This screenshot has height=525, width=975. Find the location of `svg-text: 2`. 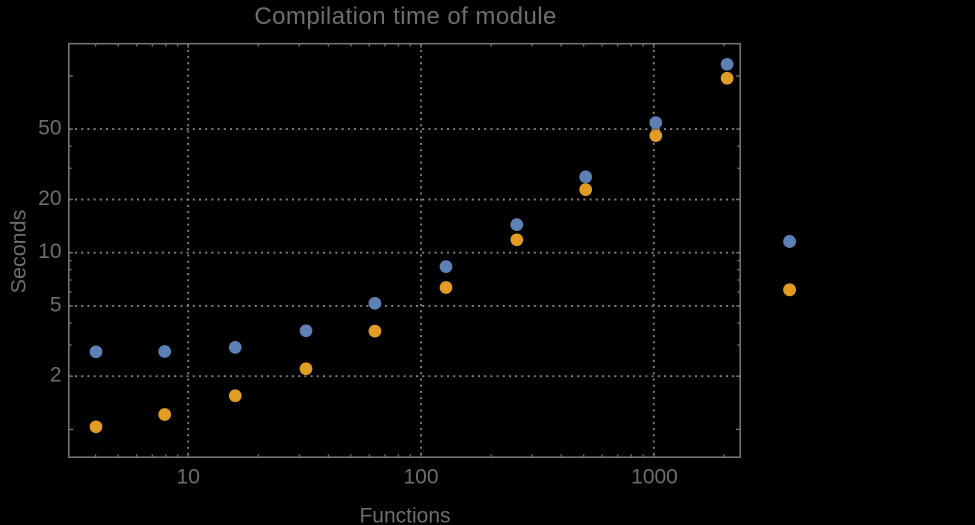

svg-text: 2 is located at coordinates (56, 375).